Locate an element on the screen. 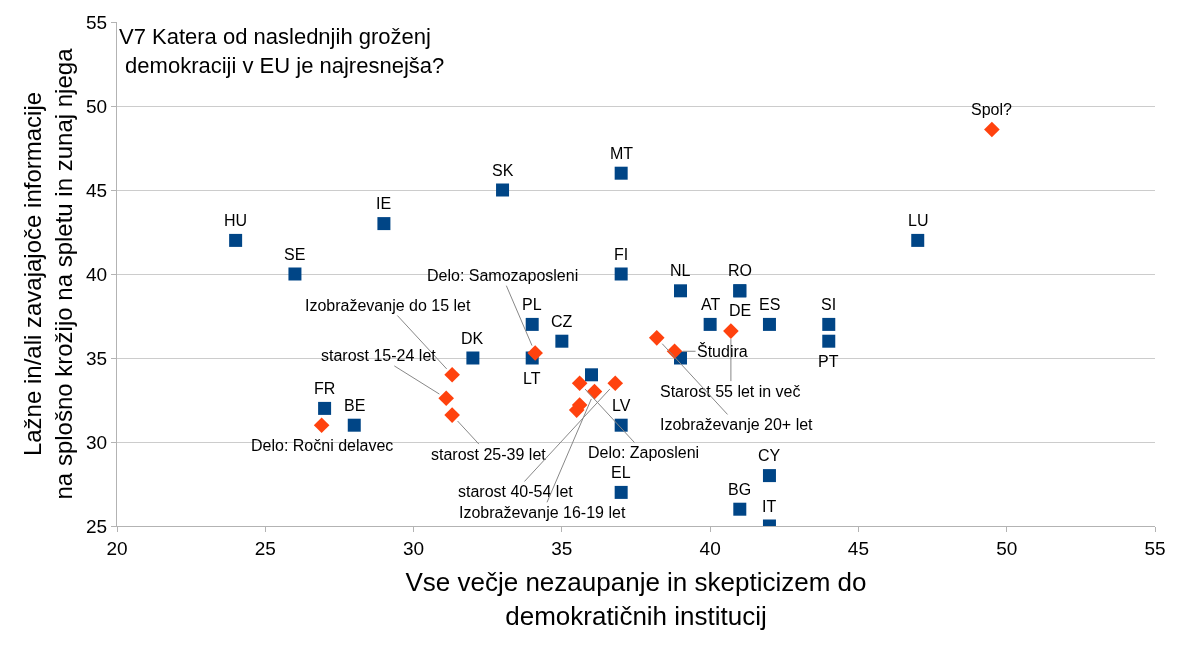 Image resolution: width=1178 pixels, height=653 pixels. annotation: starost 25-39 let is located at coordinates (489, 454).